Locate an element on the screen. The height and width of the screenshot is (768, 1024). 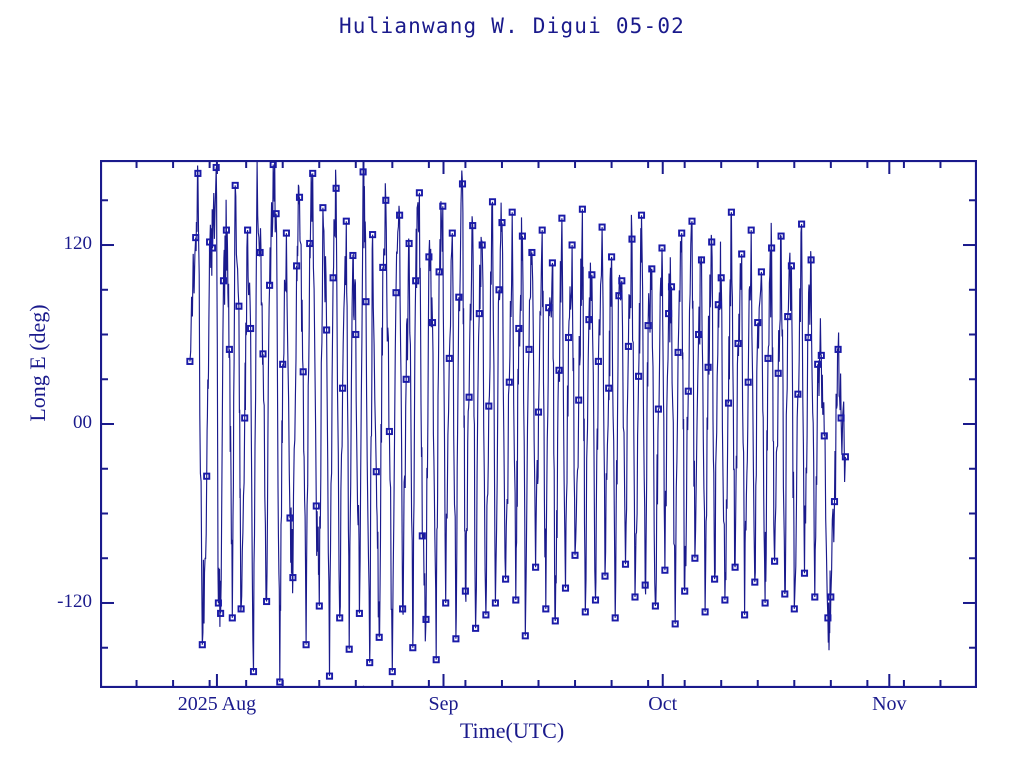
page-title: Hulianwang W. Digui 05-02 is located at coordinates (512, 26).